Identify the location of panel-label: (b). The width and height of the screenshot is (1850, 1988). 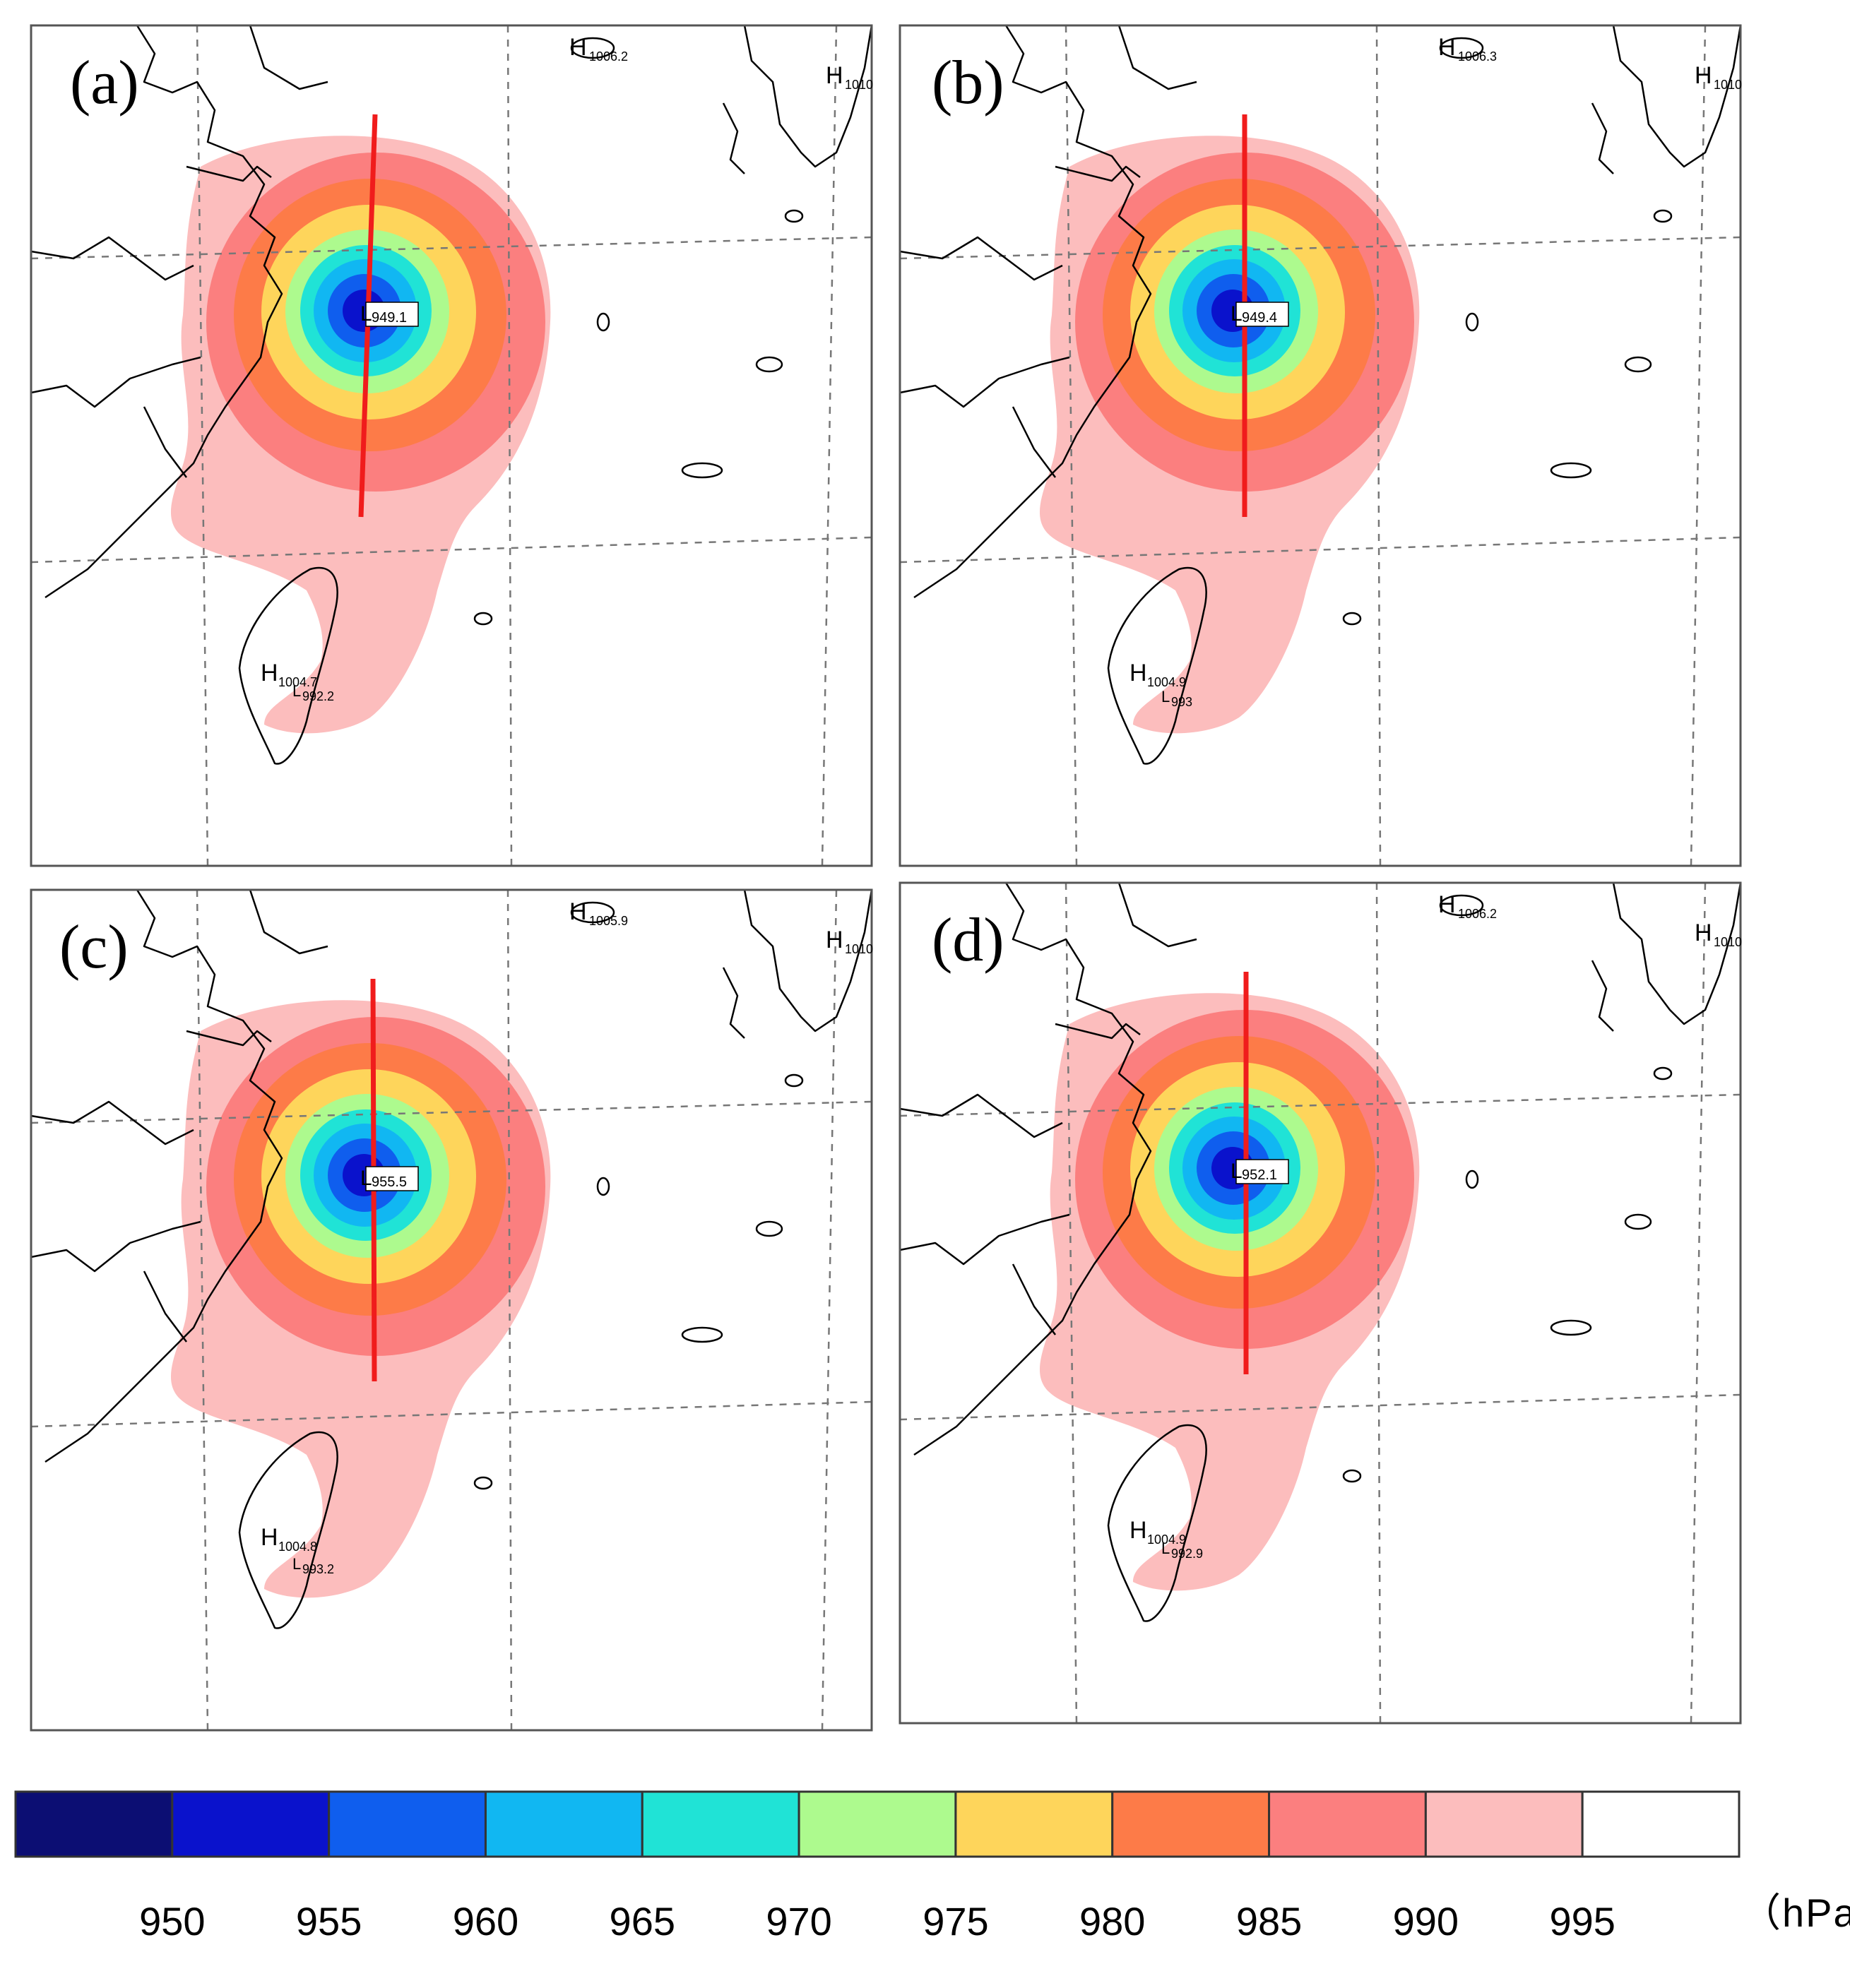
(968, 83).